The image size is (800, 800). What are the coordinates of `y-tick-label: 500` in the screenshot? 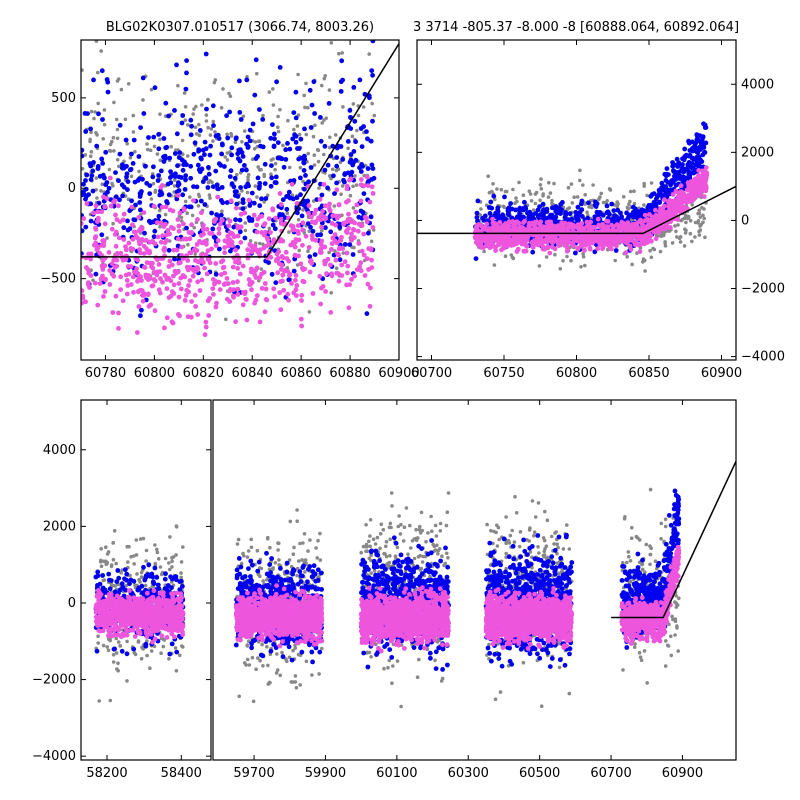 It's located at (63, 98).